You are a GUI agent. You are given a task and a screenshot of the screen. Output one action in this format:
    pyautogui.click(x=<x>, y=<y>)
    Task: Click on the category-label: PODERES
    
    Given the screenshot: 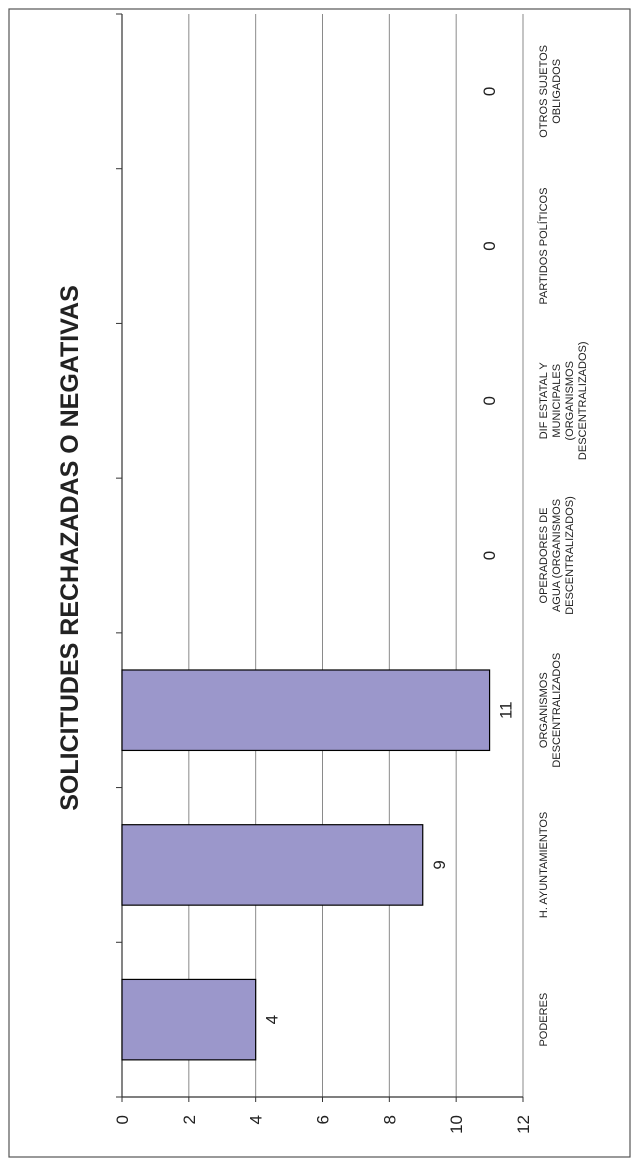 What is the action you would take?
    pyautogui.click(x=544, y=1020)
    